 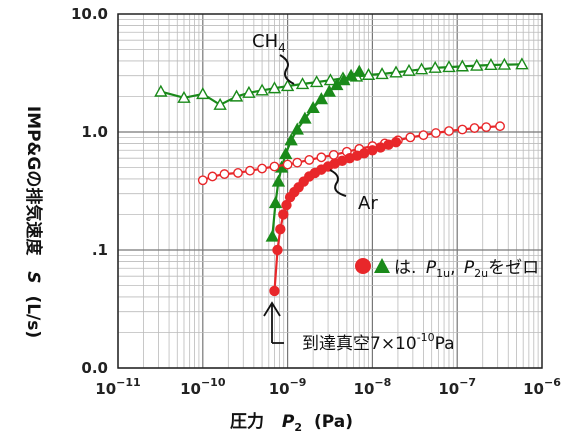 I want to click on y-axis-label: IMP&Gの排気速度 S (L/s), so click(x=33, y=222).